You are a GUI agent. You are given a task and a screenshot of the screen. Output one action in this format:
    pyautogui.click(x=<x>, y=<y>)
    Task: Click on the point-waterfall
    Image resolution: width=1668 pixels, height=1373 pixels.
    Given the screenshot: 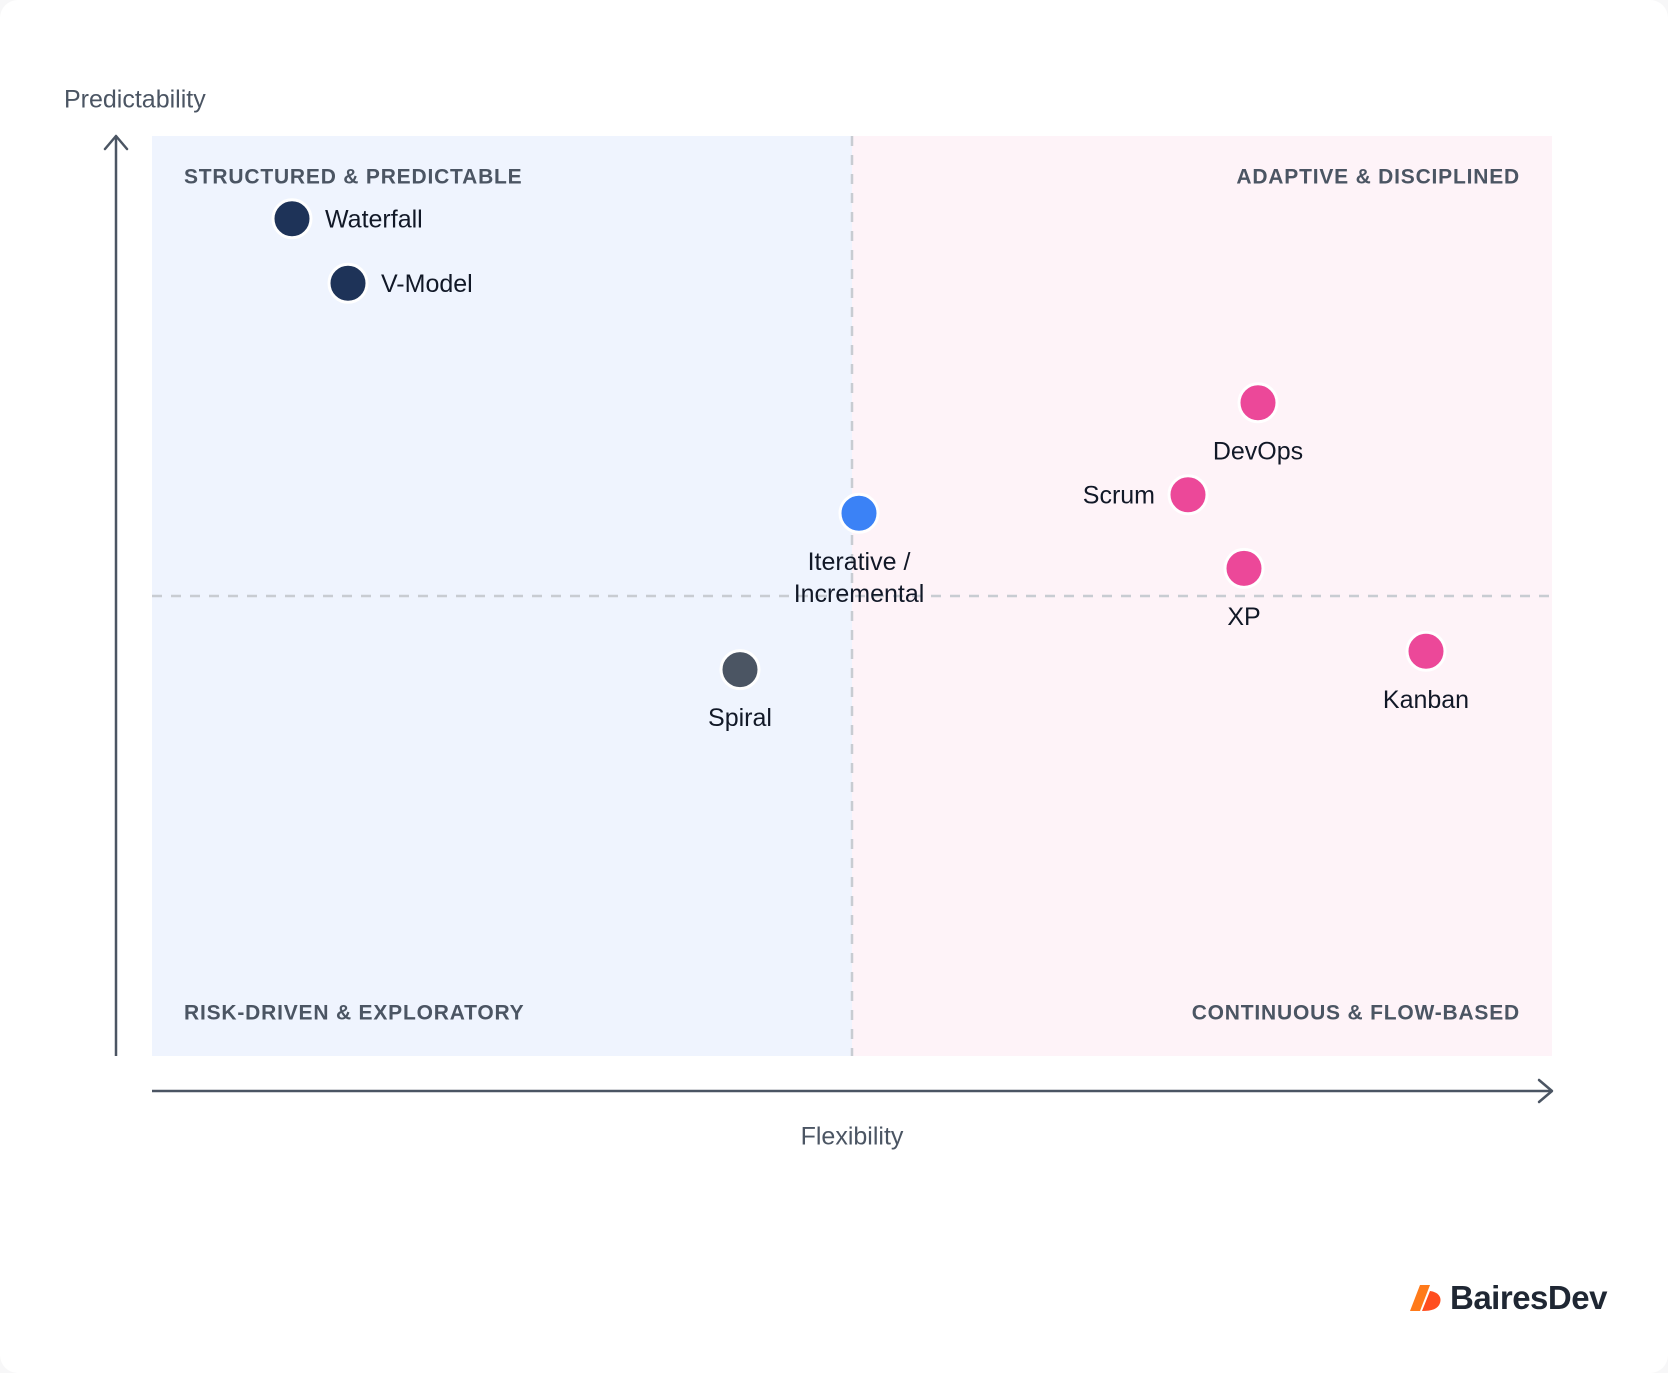 What is the action you would take?
    pyautogui.click(x=292, y=219)
    